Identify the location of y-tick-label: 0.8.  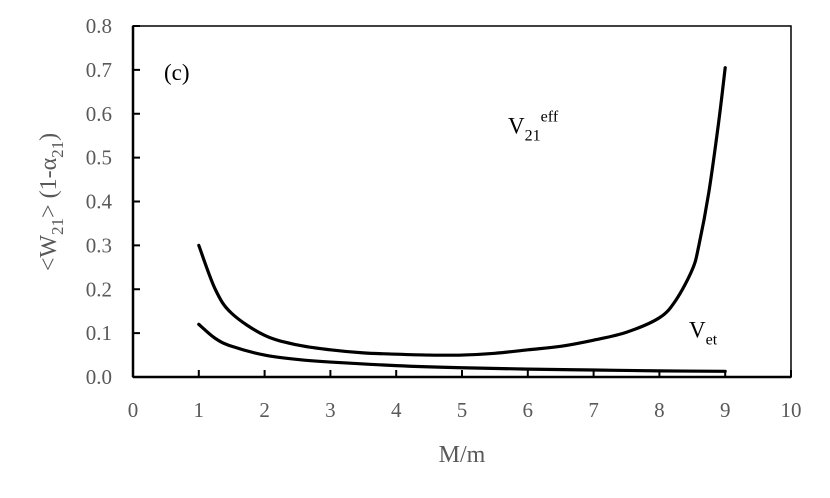
(99, 26).